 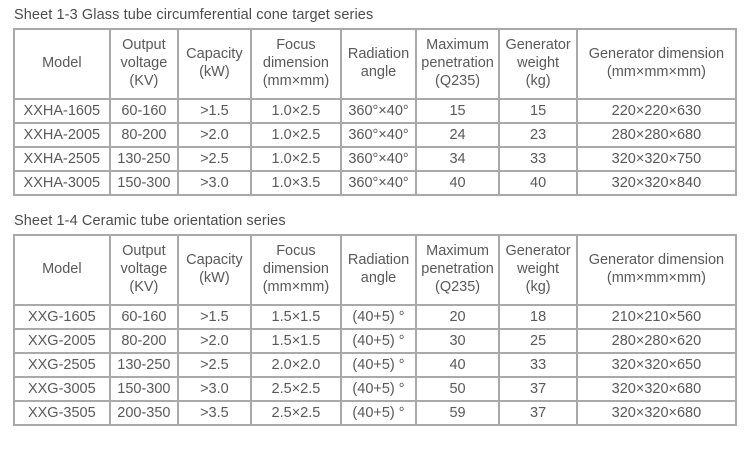 I want to click on table-cell: 320×320×650, so click(x=656, y=365).